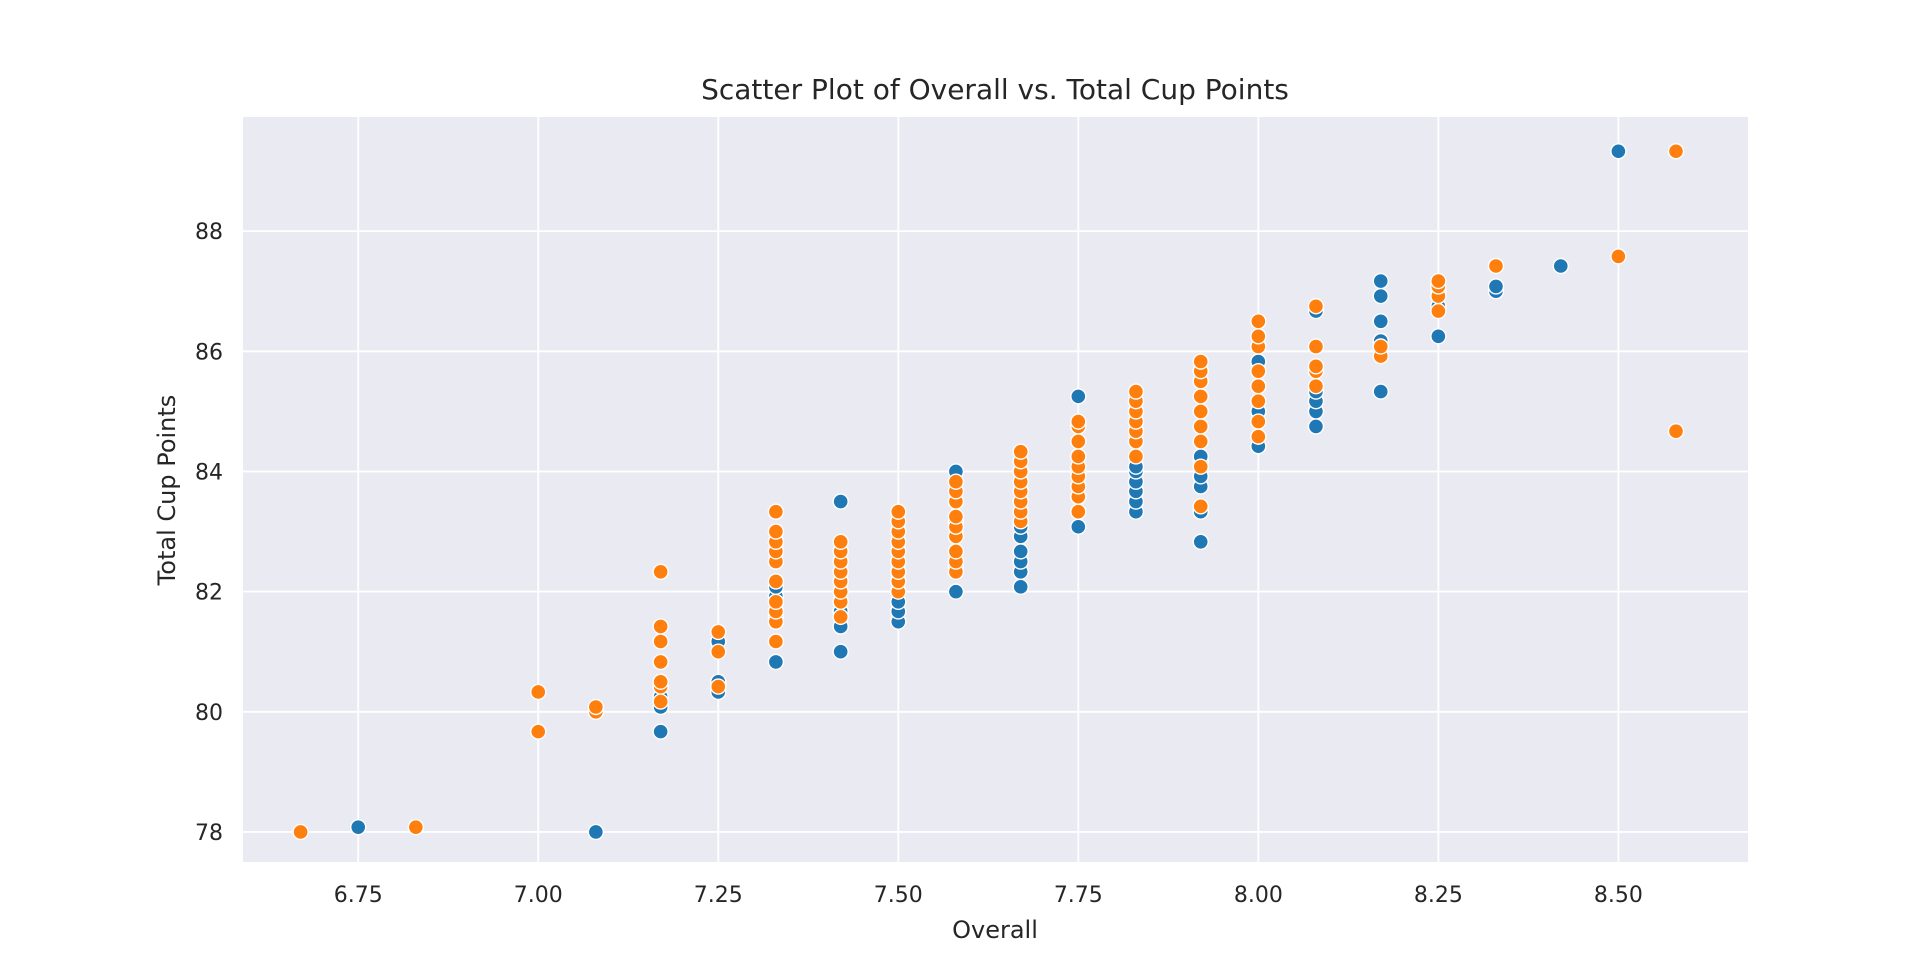  I want to click on x-tick-label: 6.75, so click(358, 895).